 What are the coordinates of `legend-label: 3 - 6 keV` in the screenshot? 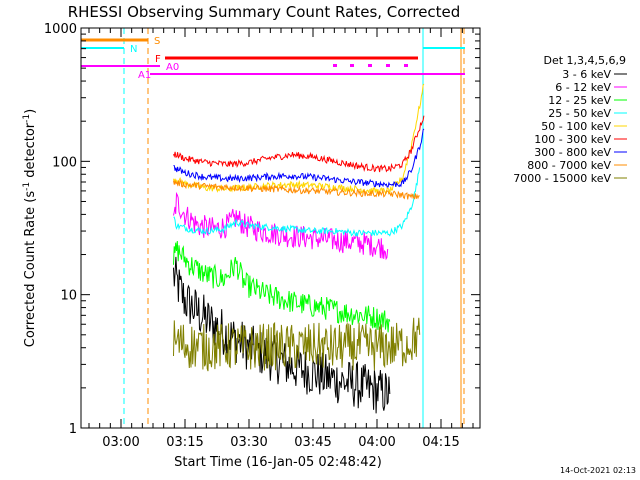 It's located at (586, 74).